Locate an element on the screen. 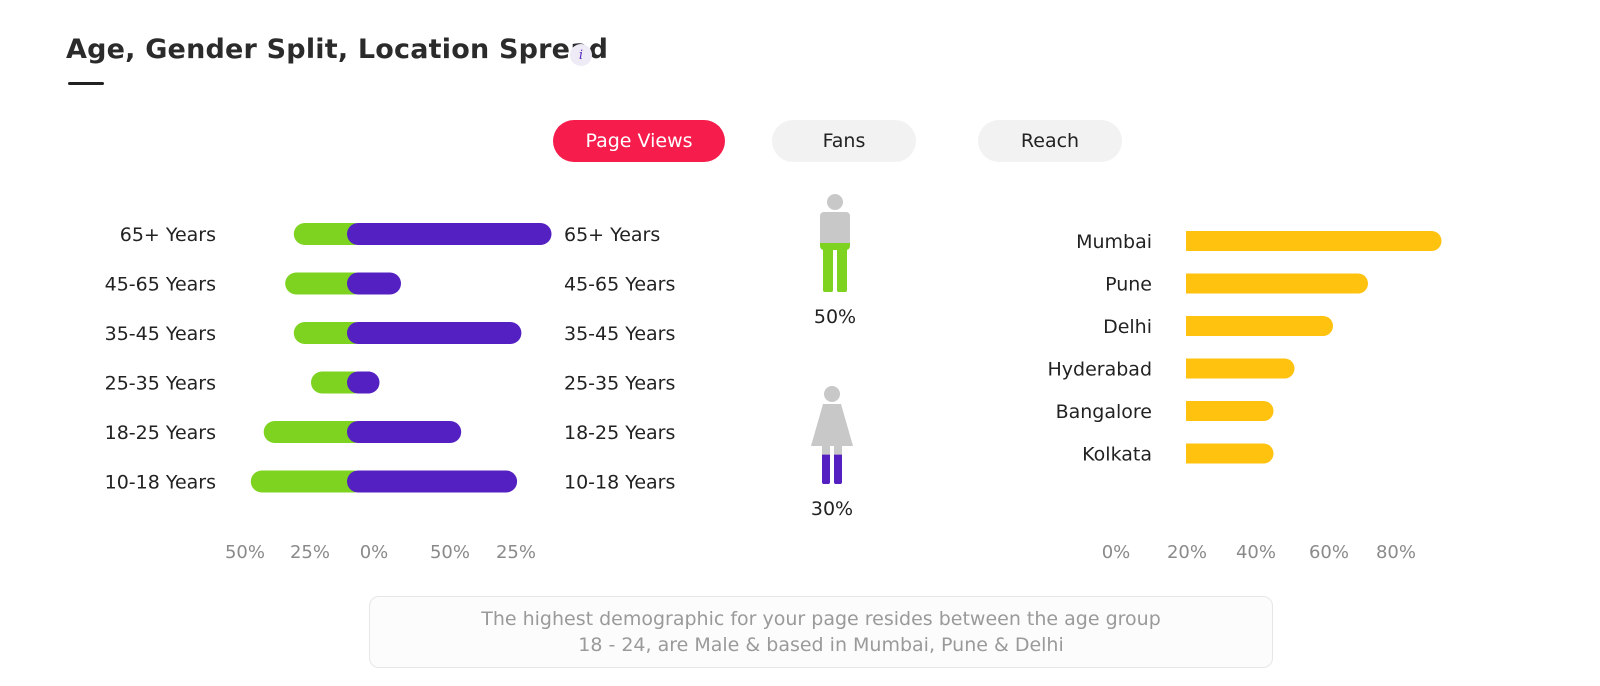 The height and width of the screenshot is (686, 1600). male-percent-label: 50% is located at coordinates (835, 317).